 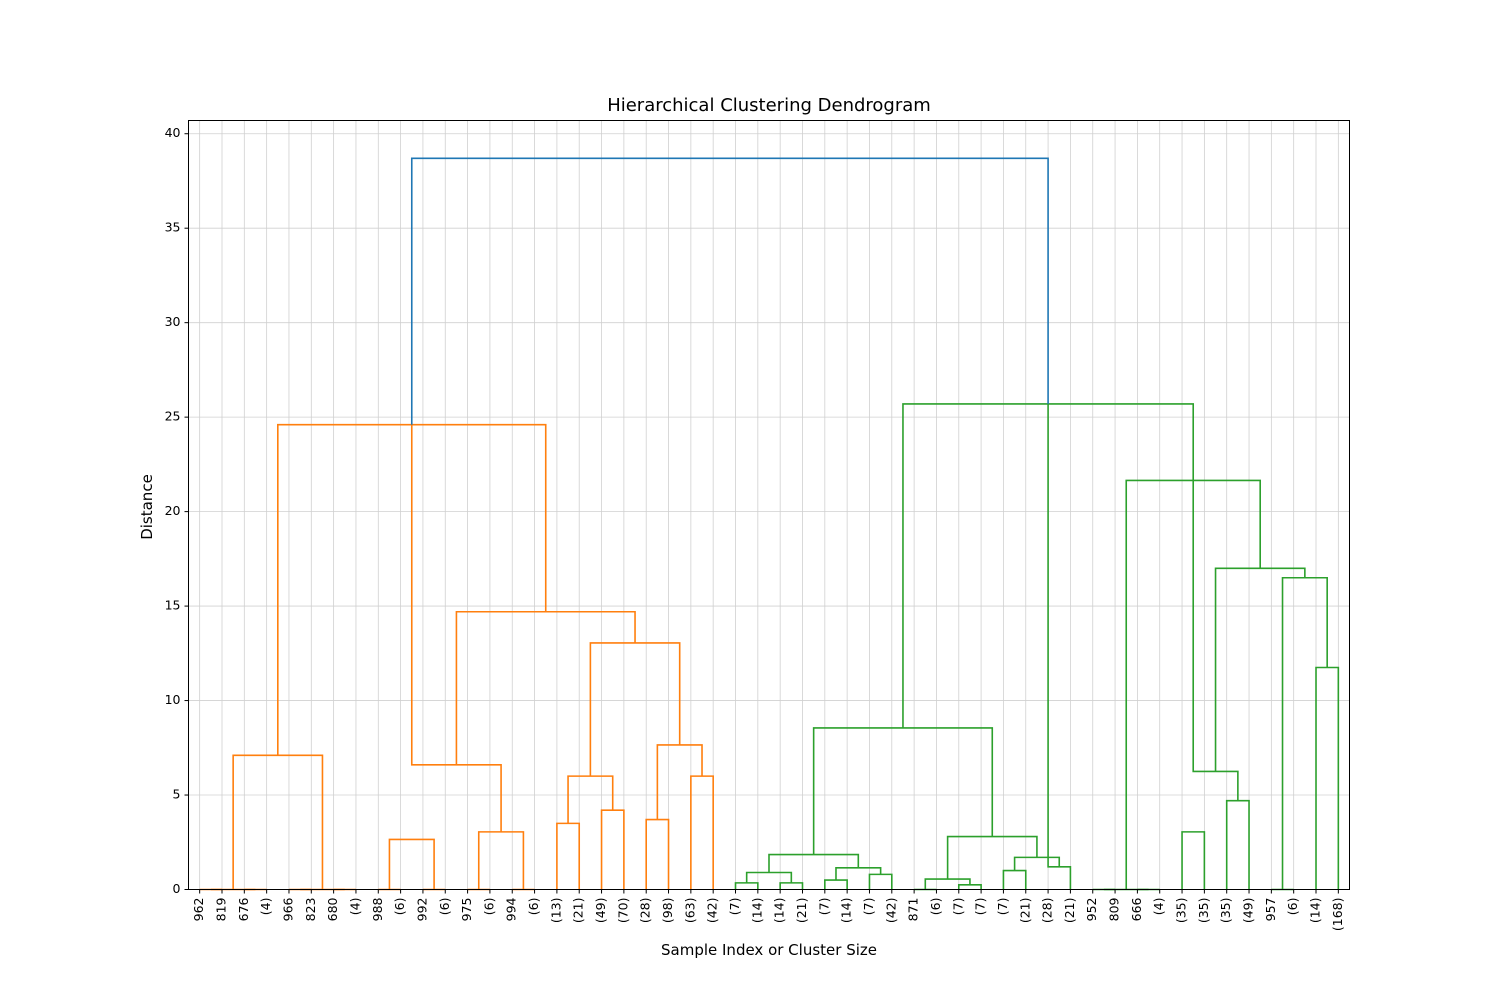 I want to click on x-tick-label: 966, so click(x=287, y=909).